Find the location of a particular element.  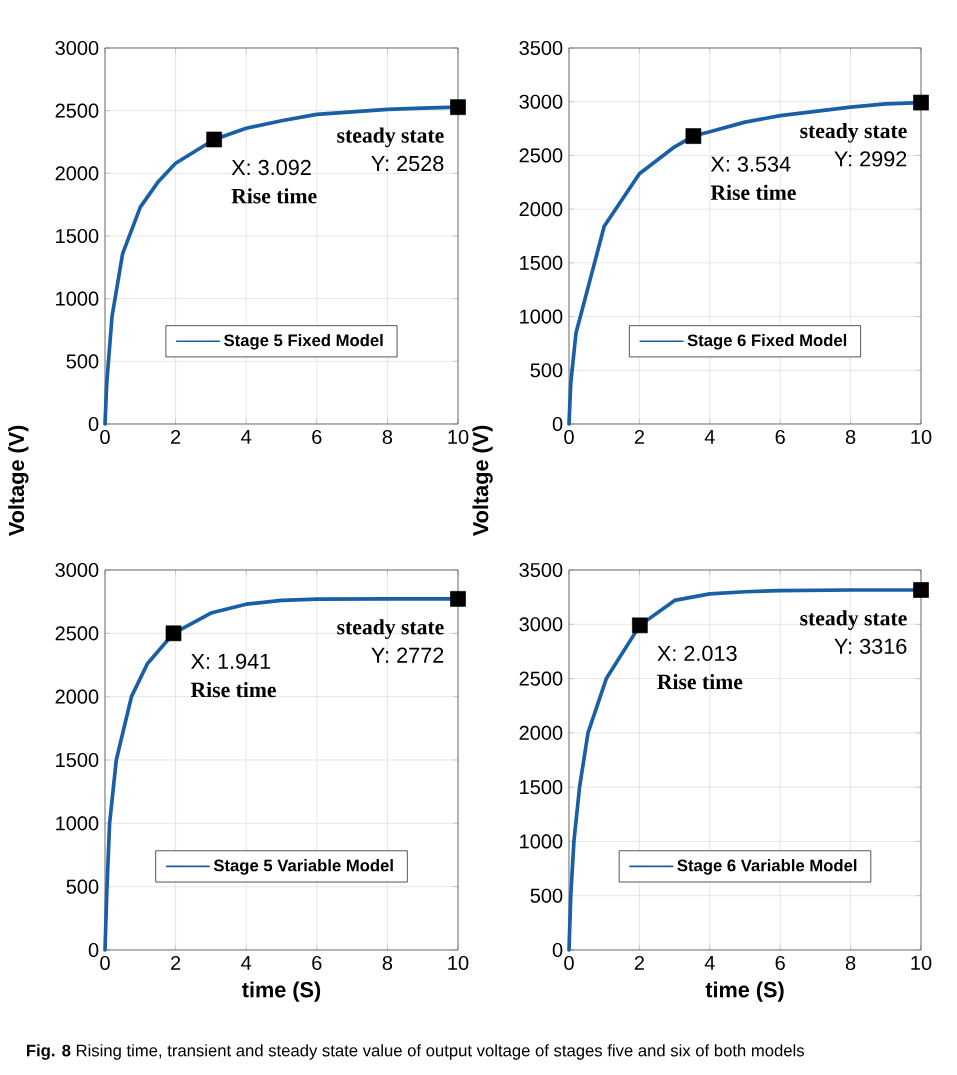

annotation: X: 3.092 is located at coordinates (271, 167).